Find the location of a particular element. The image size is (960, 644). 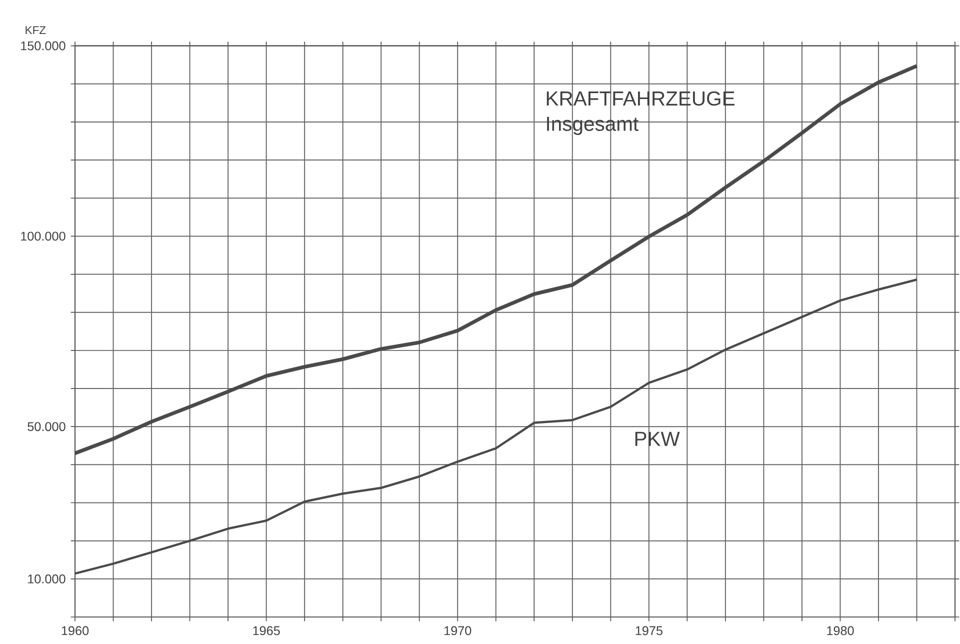

x-tick-label: 1960 is located at coordinates (75, 631).